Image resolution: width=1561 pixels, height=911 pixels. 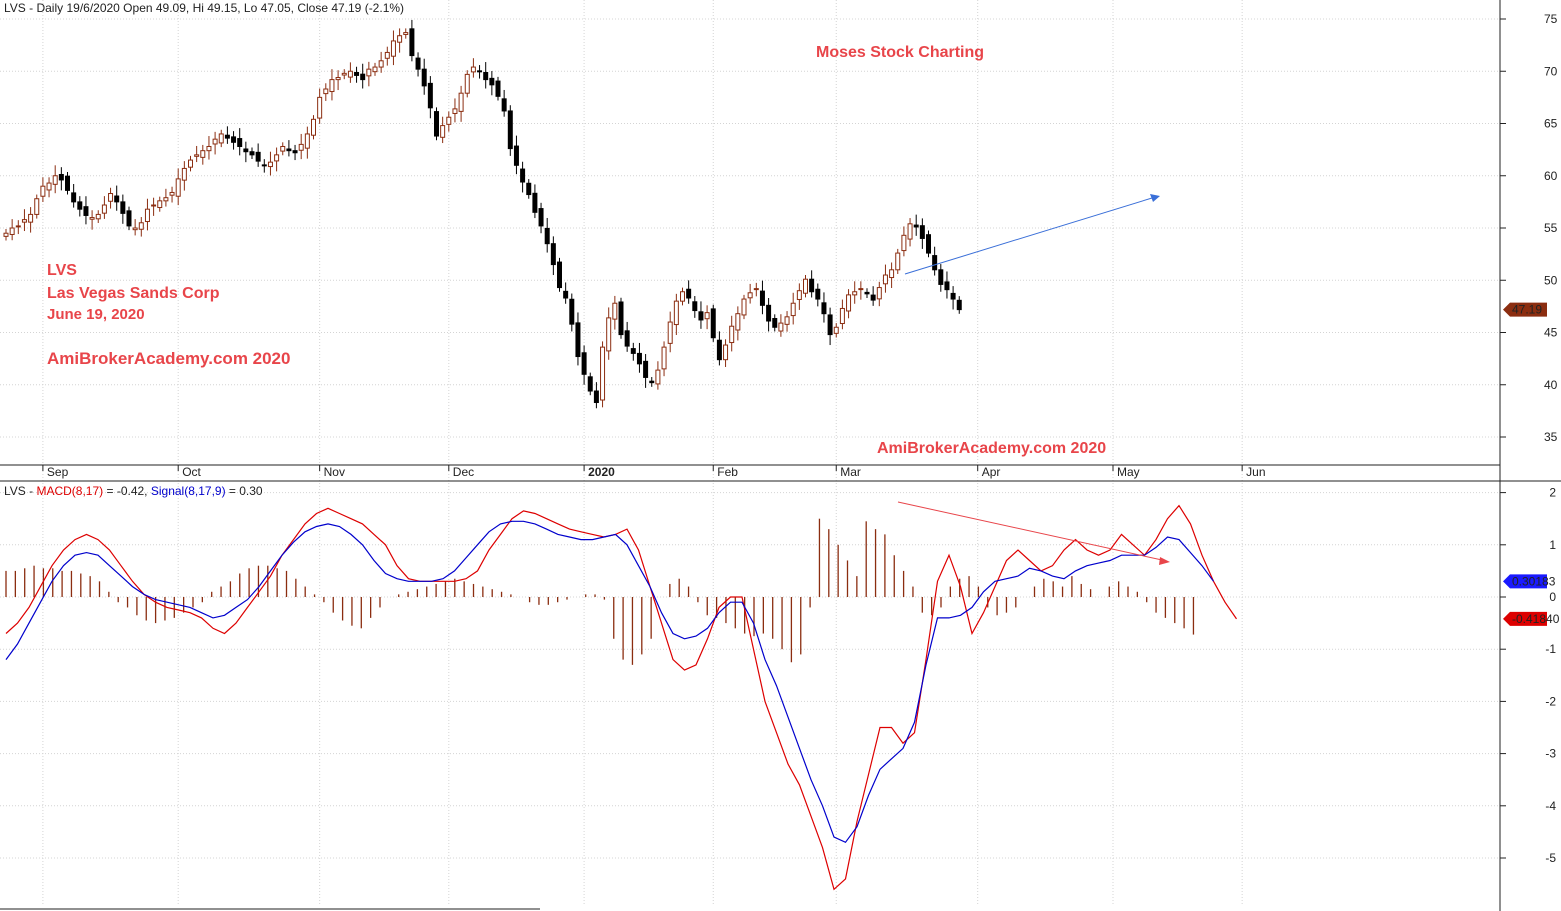 I want to click on macd-tick-label: -5, so click(x=1550, y=858).